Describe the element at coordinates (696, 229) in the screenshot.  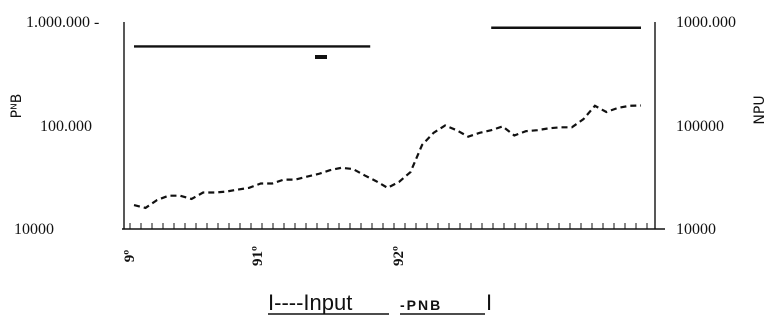
I see `y-right-tick-label: 10000` at that location.